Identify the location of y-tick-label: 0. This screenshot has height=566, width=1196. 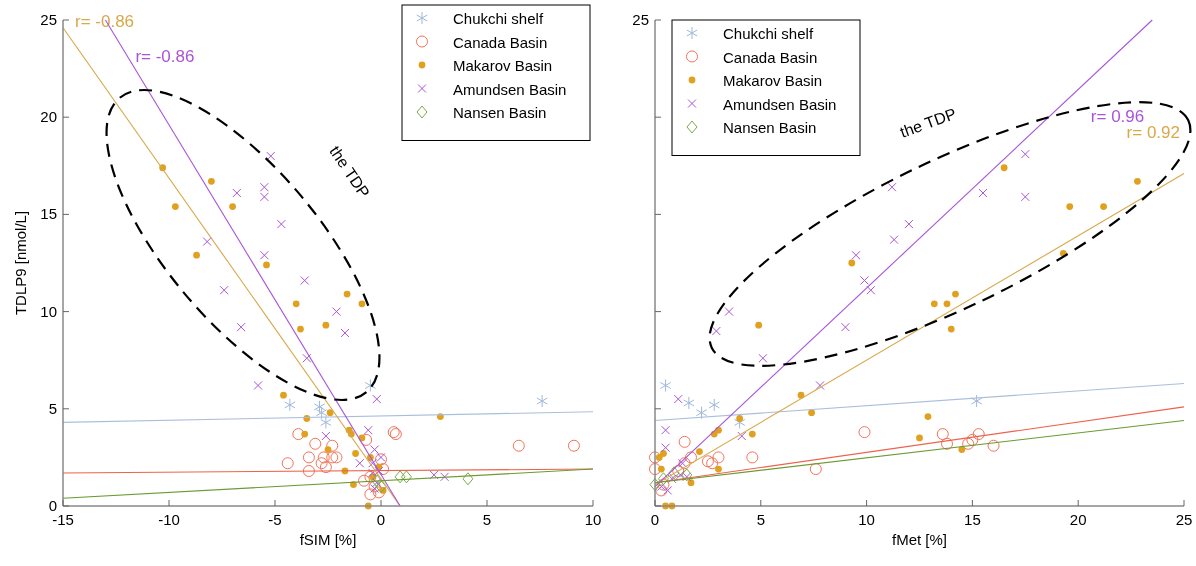
(52, 505).